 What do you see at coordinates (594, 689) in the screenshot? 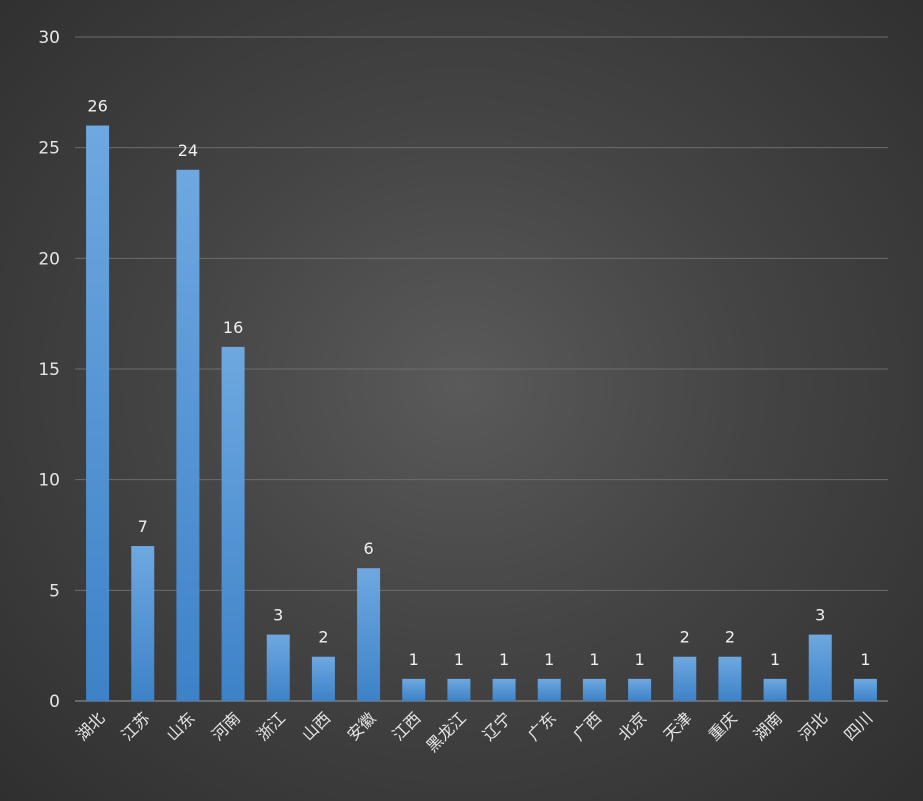
I see `bar-广西` at bounding box center [594, 689].